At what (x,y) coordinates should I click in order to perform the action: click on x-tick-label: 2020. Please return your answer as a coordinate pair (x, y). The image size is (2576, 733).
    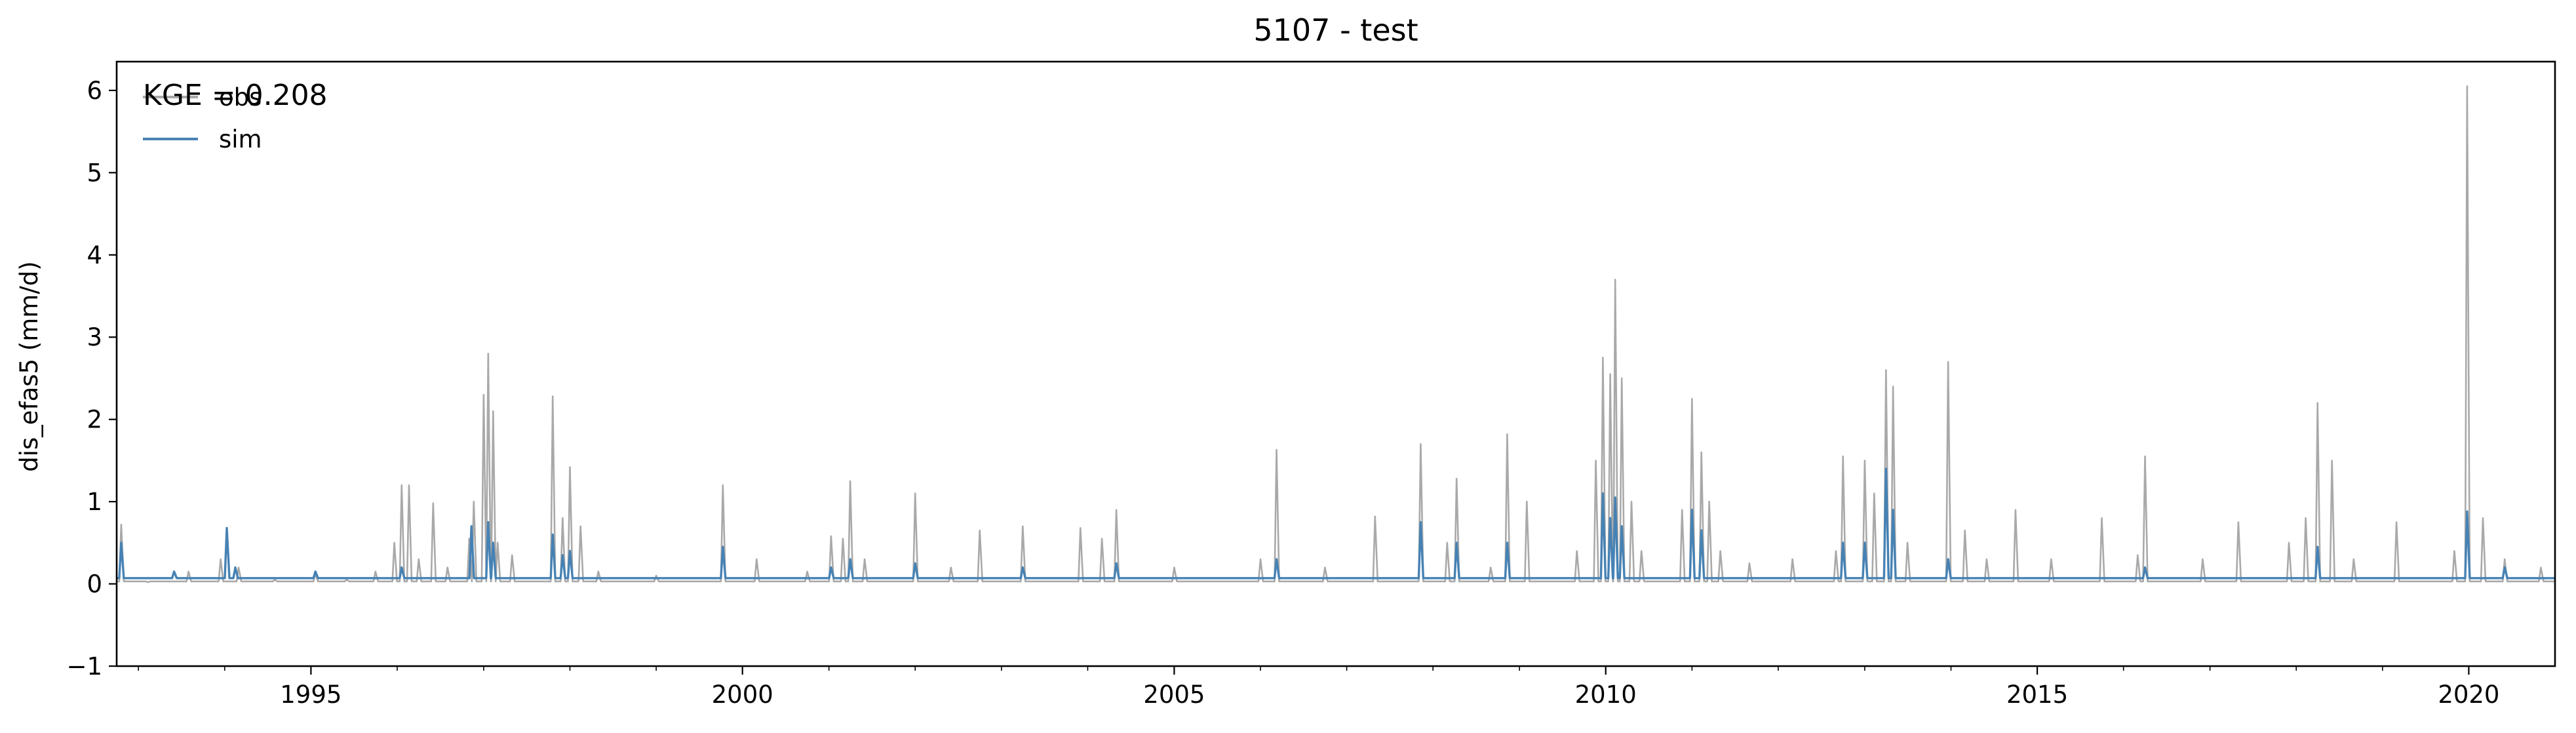
    Looking at the image, I should click on (2468, 695).